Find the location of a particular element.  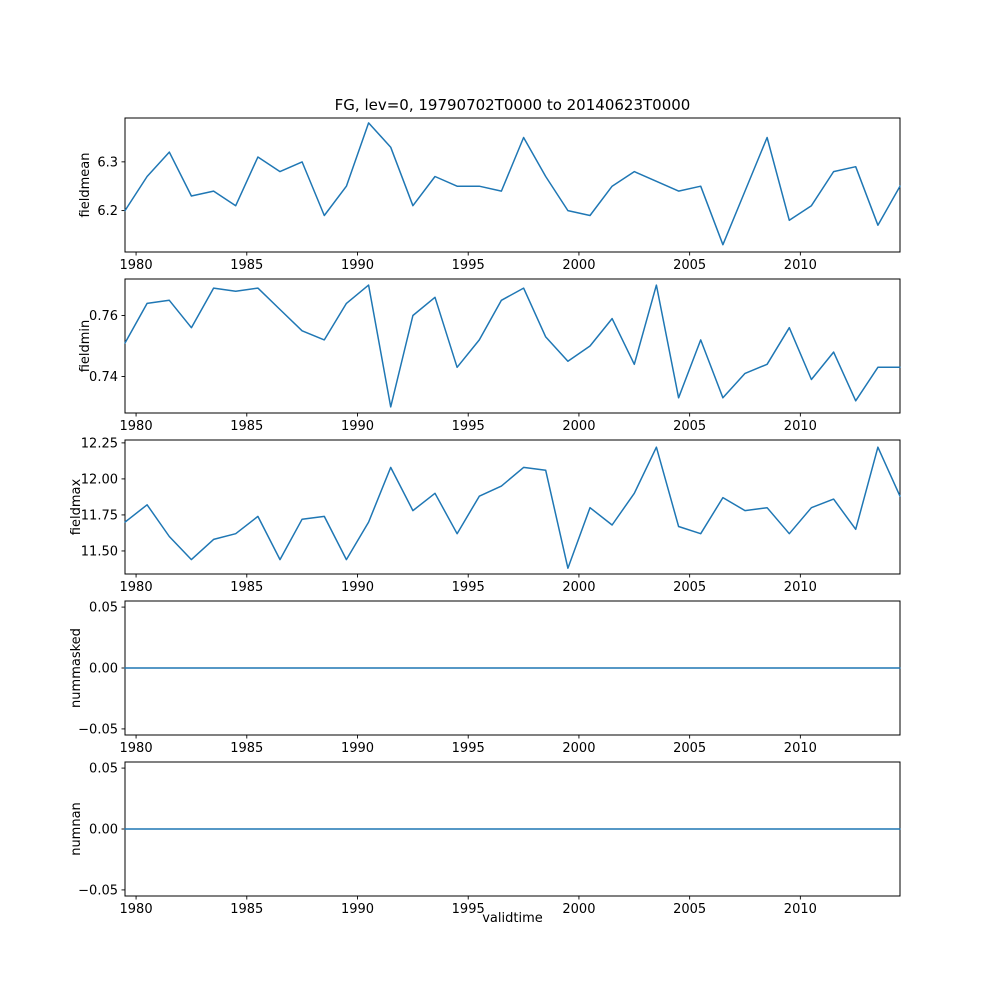

y-tick-label: 6.3 is located at coordinates (107, 162).